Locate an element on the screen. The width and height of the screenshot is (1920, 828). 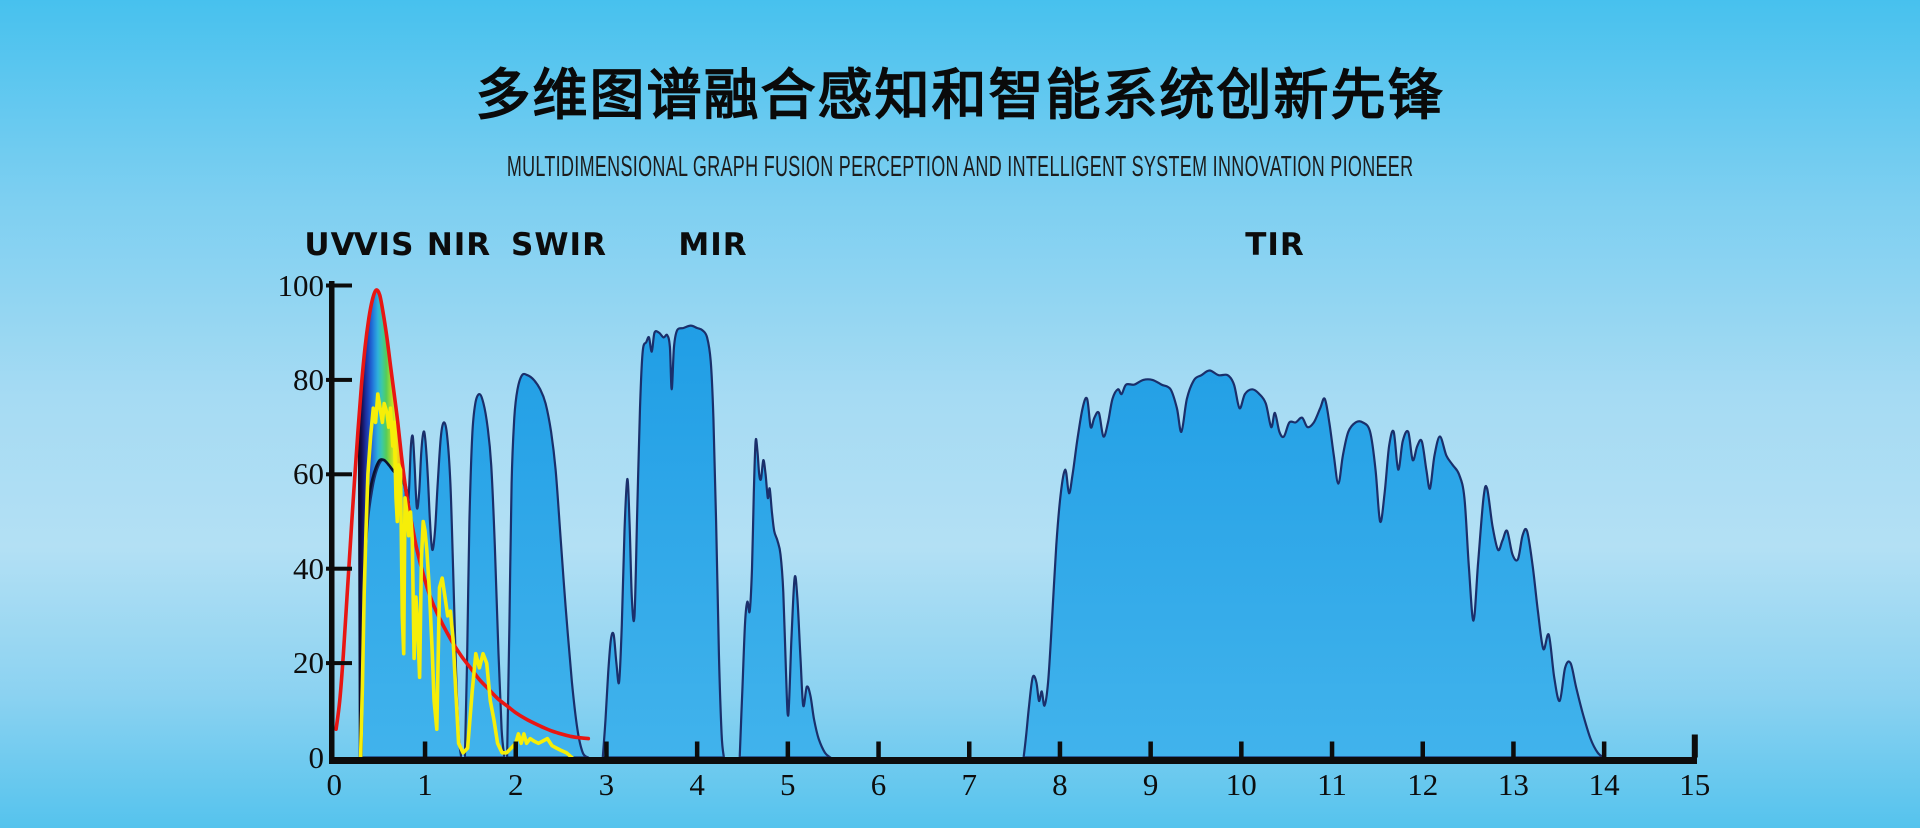
x-tick-label-1: 1 is located at coordinates (425, 784).